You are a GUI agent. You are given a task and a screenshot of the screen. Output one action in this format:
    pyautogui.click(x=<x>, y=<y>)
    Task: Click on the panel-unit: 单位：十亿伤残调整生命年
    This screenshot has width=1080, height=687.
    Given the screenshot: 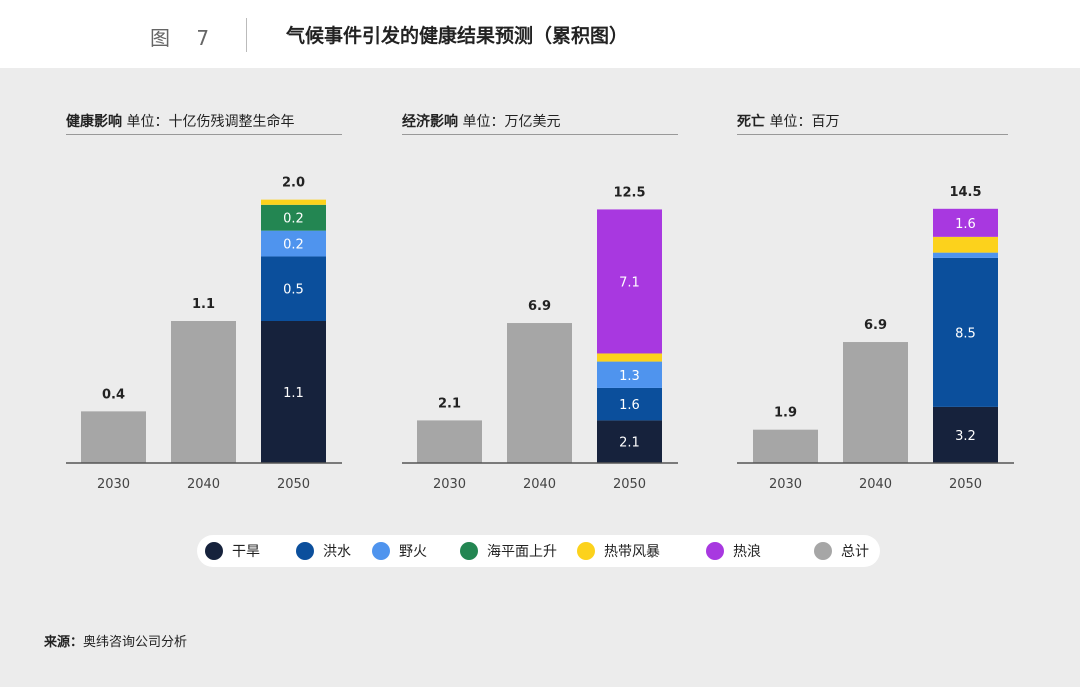 What is the action you would take?
    pyautogui.click(x=210, y=122)
    